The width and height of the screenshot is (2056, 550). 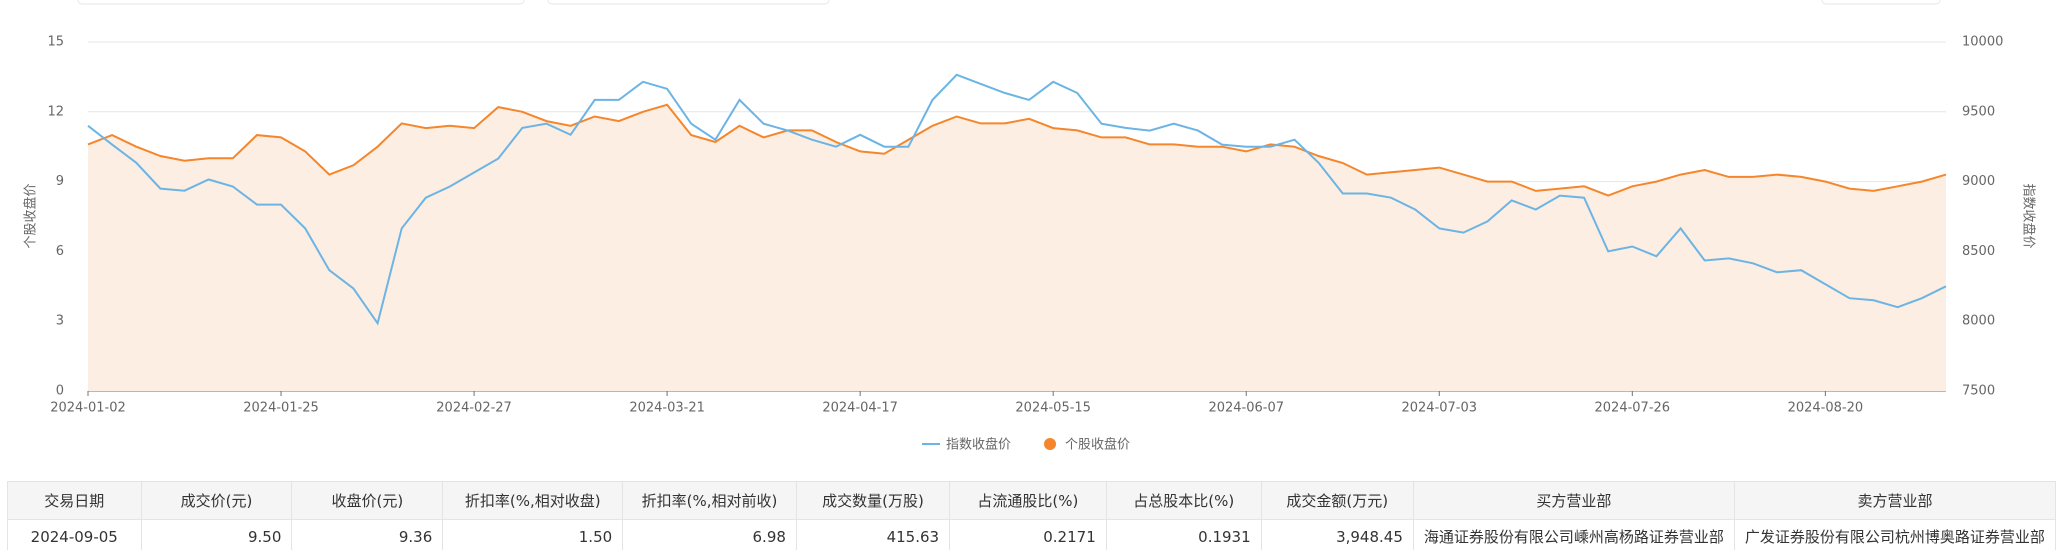 What do you see at coordinates (1573, 500) in the screenshot?
I see `column-header: 买方营业部` at bounding box center [1573, 500].